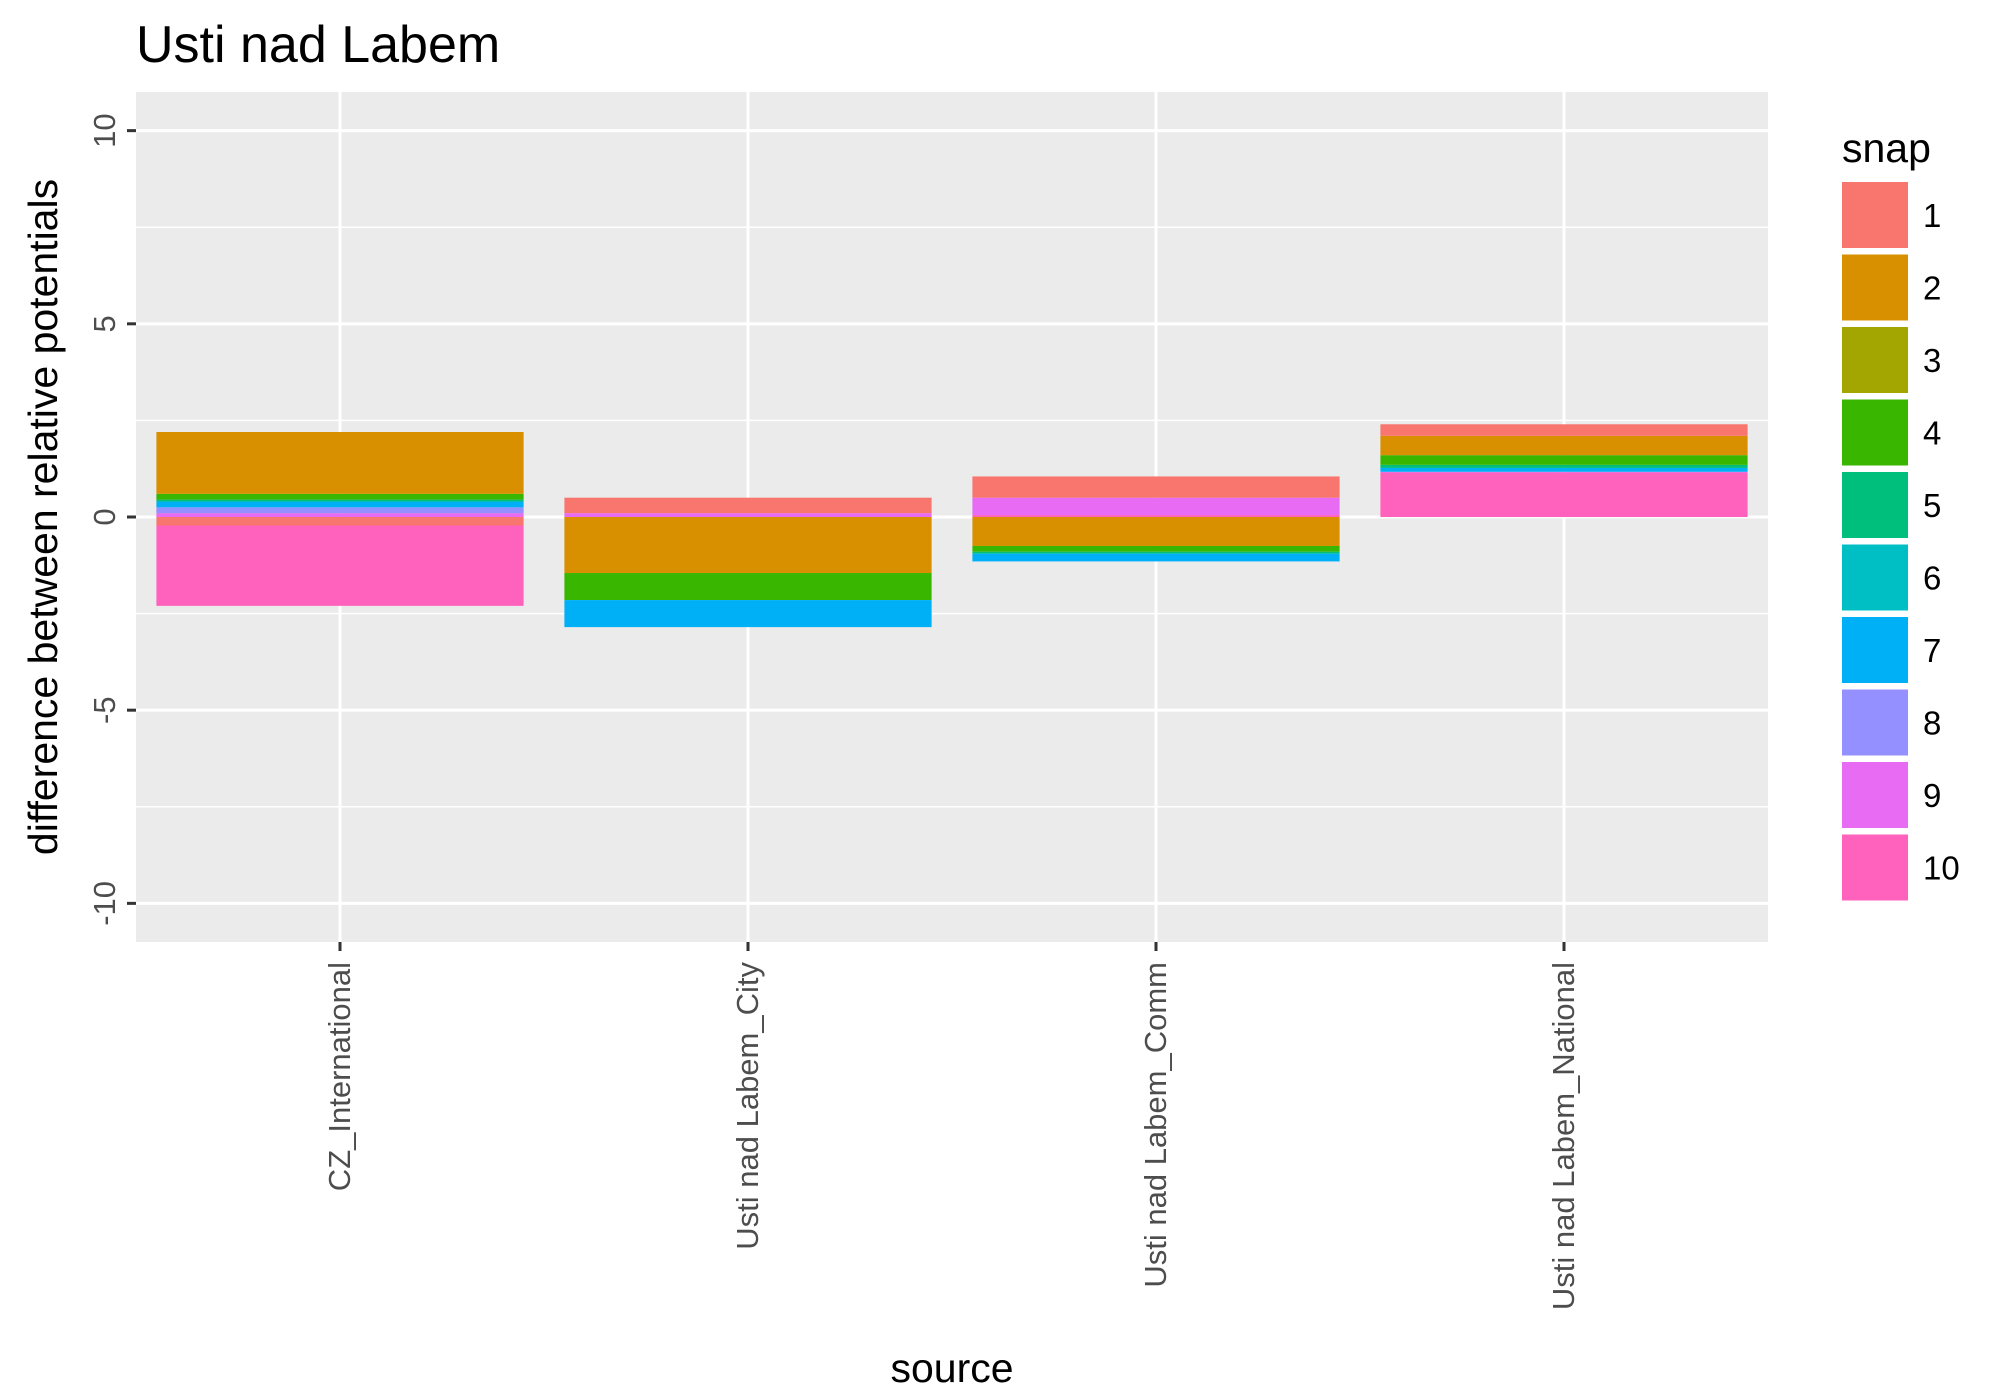 The image size is (1993, 1393). I want to click on legend: snap 1 2 3 4 5 6 7 8 9 10, so click(1901, 513).